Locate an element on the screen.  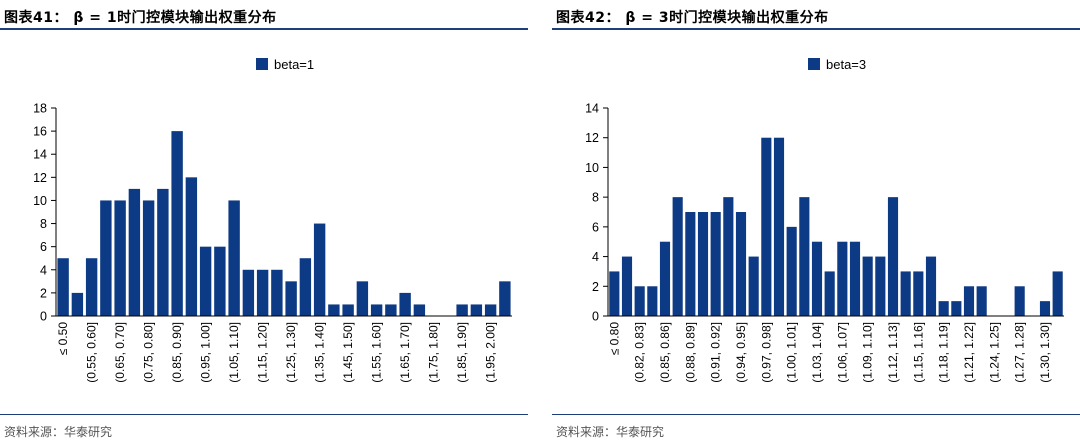
x-tick-label: (0.85, 0.90] is located at coordinates (177, 352).